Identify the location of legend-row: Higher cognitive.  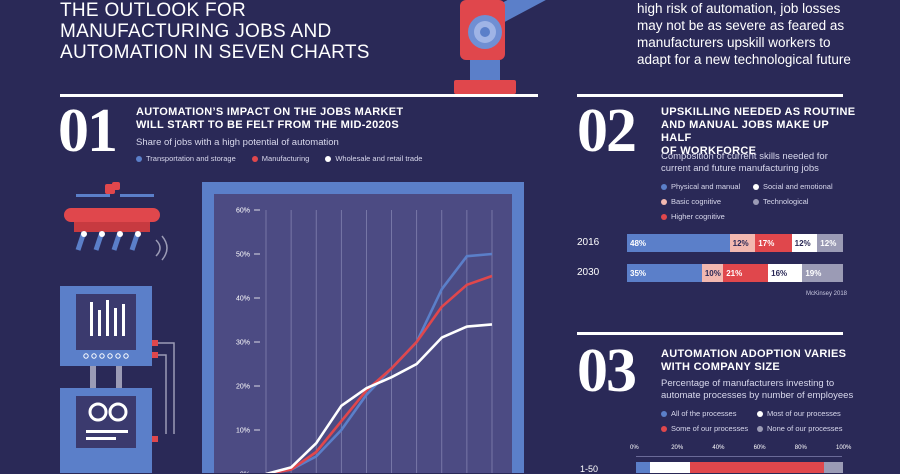
(761, 216).